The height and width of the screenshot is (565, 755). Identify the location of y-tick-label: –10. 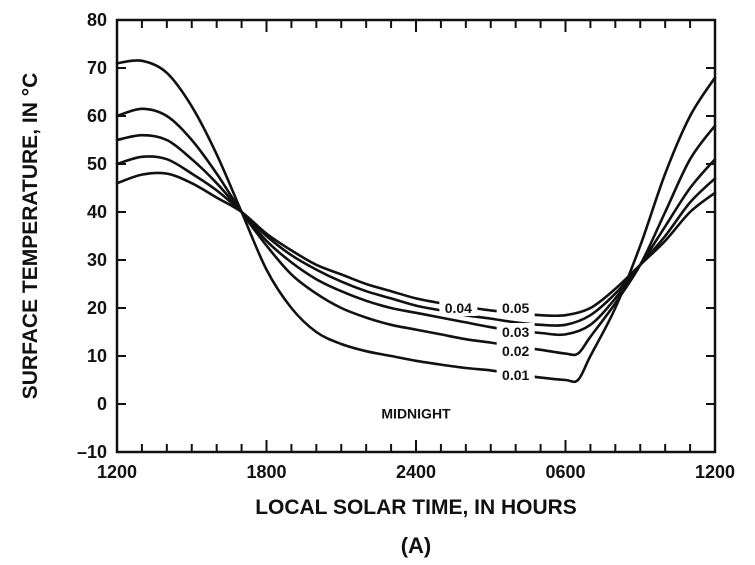
(92, 452).